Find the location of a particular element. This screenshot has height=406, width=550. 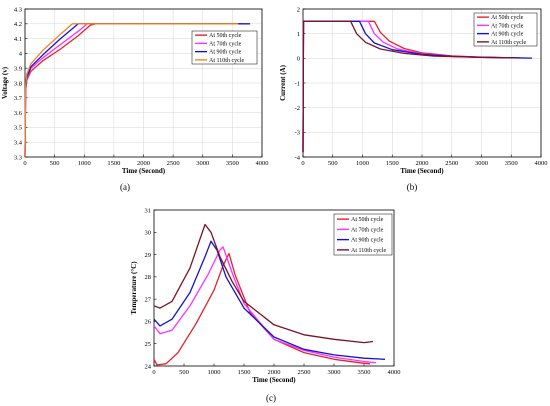

y-tick-label: 27 is located at coordinates (148, 299).